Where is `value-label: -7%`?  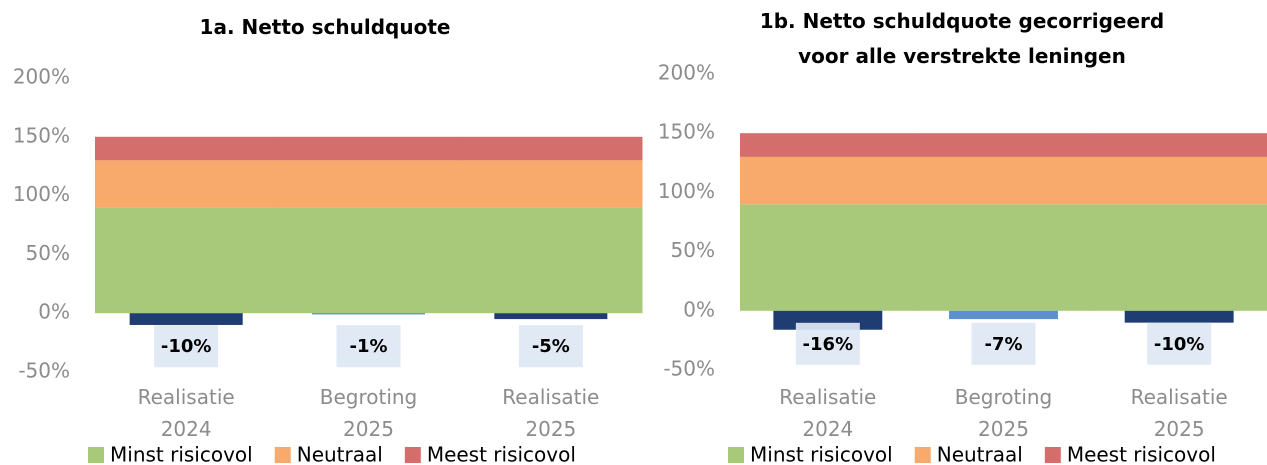 value-label: -7% is located at coordinates (1003, 344).